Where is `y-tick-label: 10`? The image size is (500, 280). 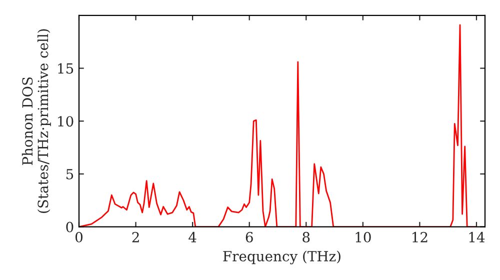 y-tick-label: 10 is located at coordinates (66, 121).